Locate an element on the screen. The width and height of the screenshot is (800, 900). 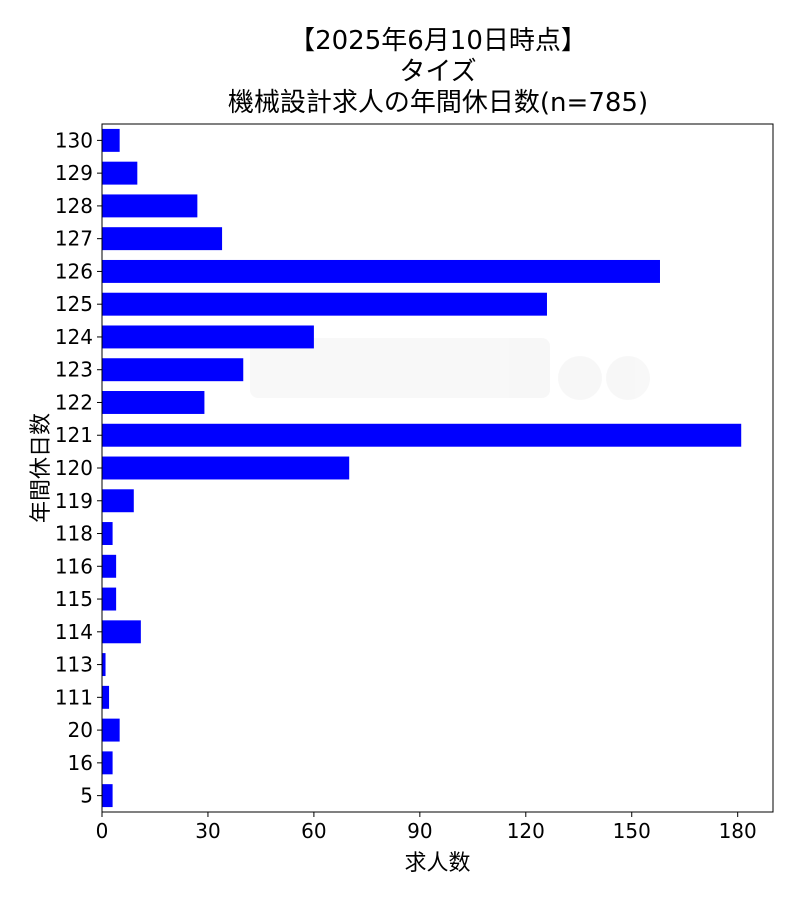
x-tick-label: 30 is located at coordinates (207, 831).